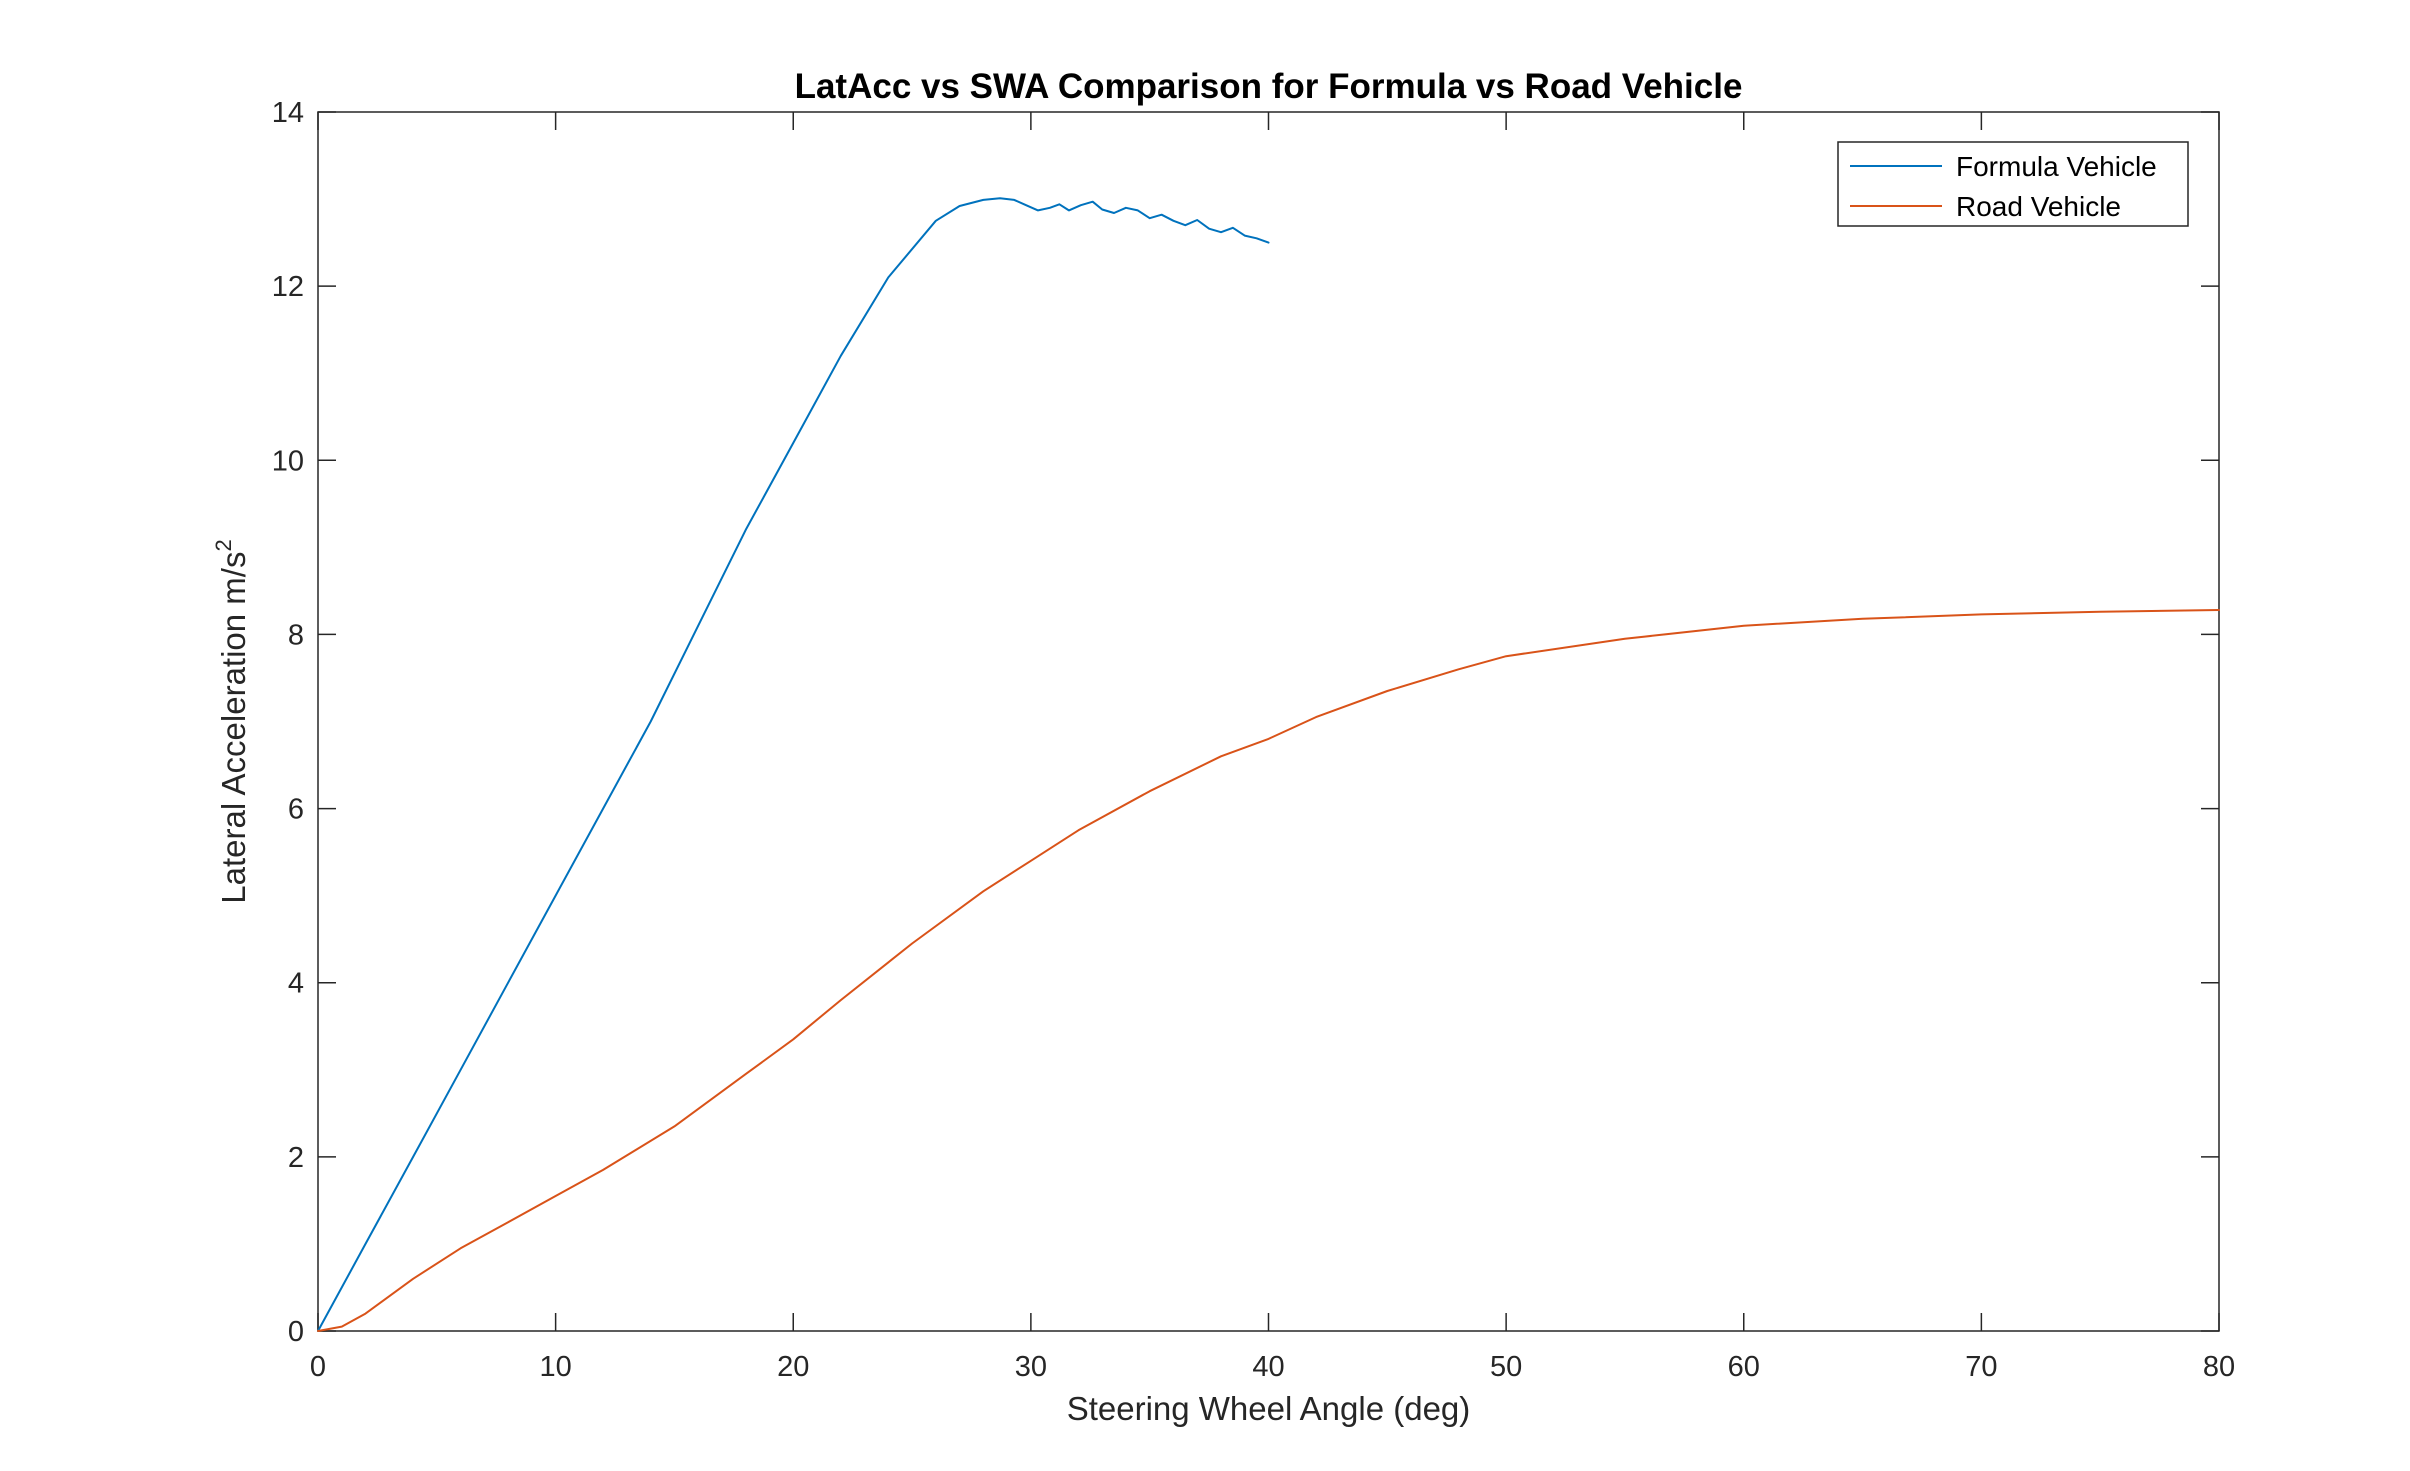  What do you see at coordinates (1744, 1367) in the screenshot?
I see `x-tick-label: 60` at bounding box center [1744, 1367].